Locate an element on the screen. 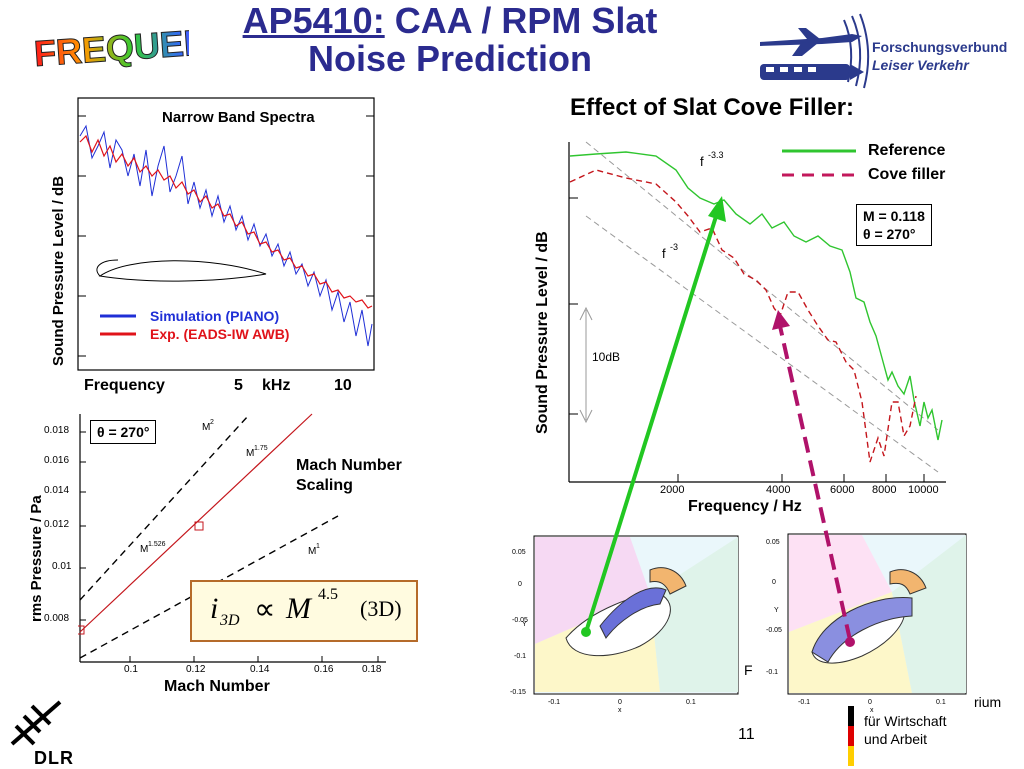  scaling-ytick: 0.018 is located at coordinates (57, 430).